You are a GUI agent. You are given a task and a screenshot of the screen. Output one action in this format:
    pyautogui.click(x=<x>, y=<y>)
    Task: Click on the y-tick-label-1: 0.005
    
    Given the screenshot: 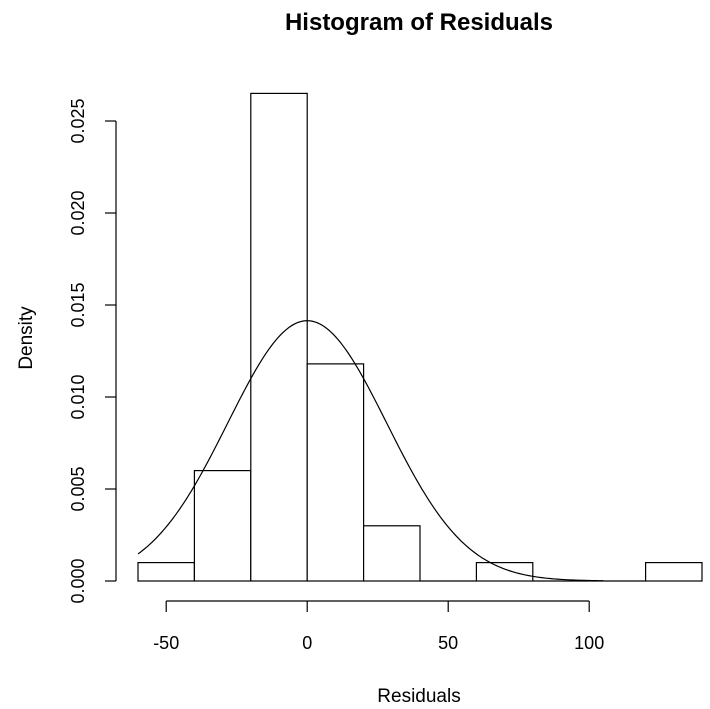 What is the action you would take?
    pyautogui.click(x=78, y=488)
    